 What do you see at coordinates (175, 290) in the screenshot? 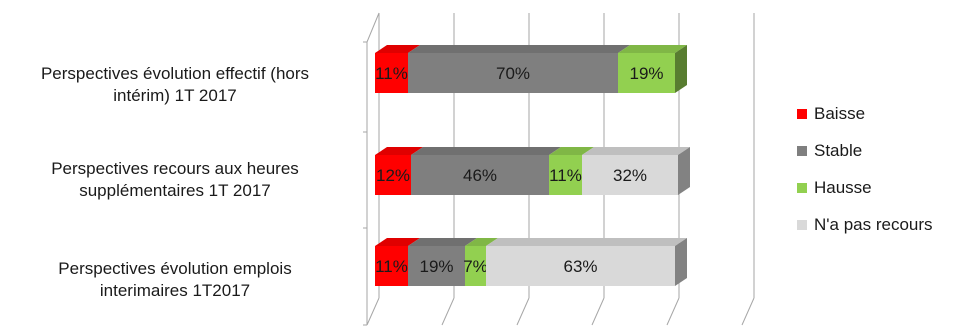
I see `category-label-line: interimaires 1T2017` at bounding box center [175, 290].